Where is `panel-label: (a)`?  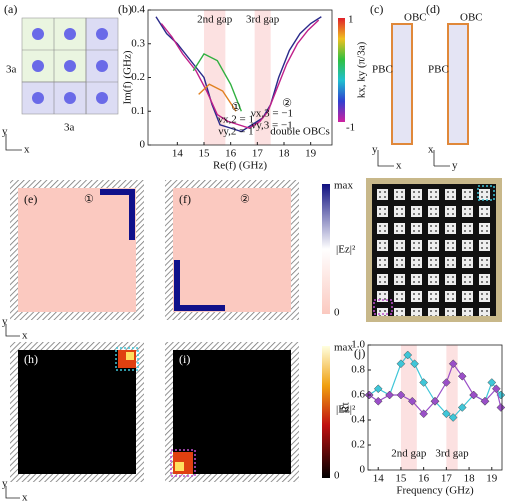 panel-label: (a) is located at coordinates (10, 9).